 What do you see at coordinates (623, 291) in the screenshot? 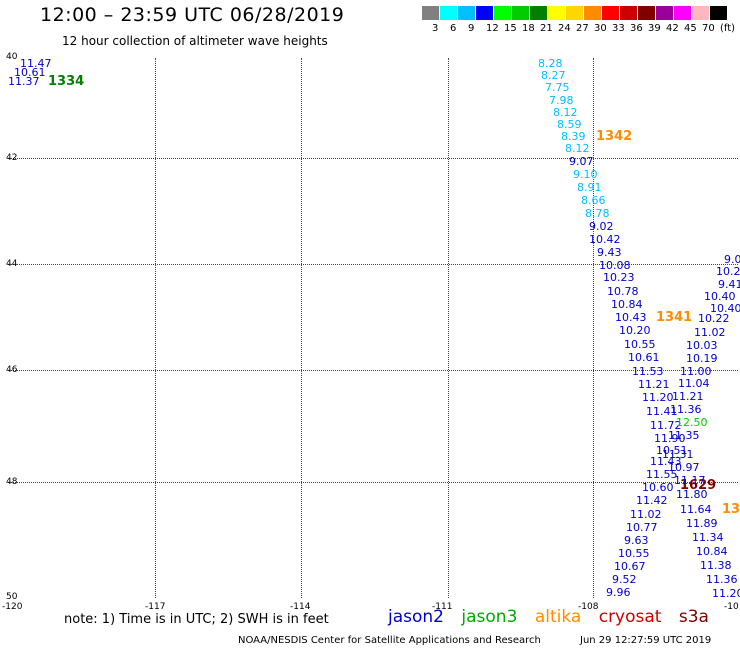
I see `wave-height-value: 10.78` at bounding box center [623, 291].